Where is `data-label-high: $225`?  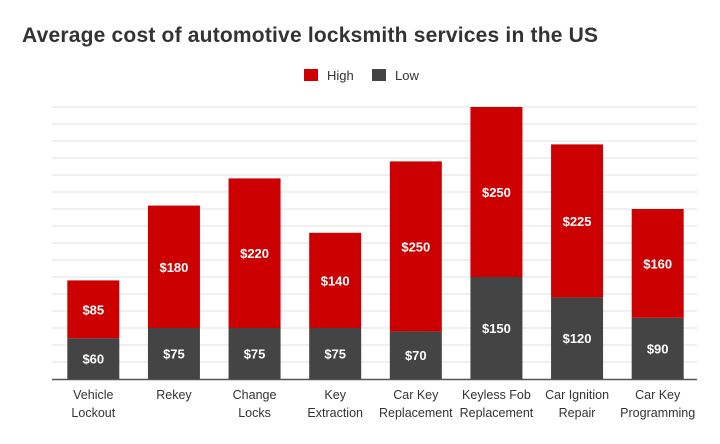 data-label-high: $225 is located at coordinates (577, 221).